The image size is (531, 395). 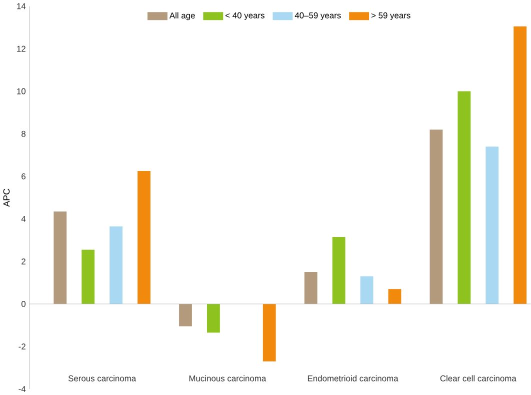 I want to click on legend-label: > 59 years, so click(x=390, y=16).